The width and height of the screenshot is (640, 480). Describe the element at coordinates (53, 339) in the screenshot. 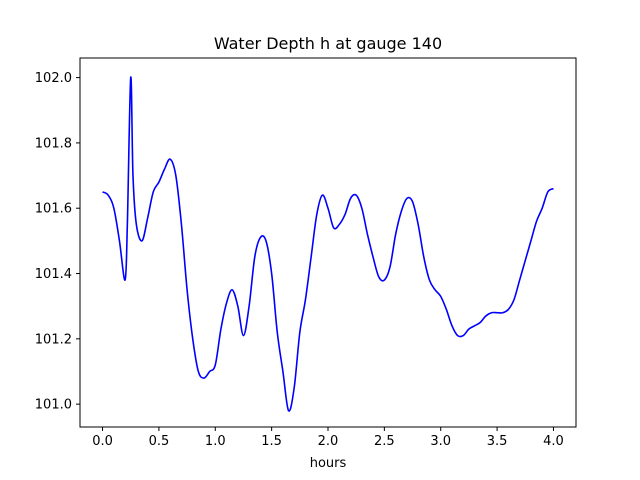

I see `y-tick-label: 101.2` at that location.